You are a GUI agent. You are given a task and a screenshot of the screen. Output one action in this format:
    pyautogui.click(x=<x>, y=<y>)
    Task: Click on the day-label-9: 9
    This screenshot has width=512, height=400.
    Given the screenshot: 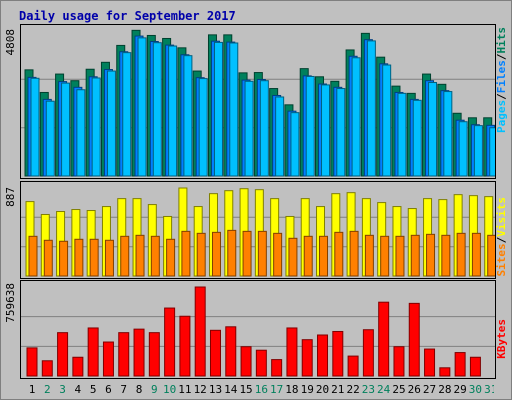 What is the action you would take?
    pyautogui.click(x=154, y=389)
    